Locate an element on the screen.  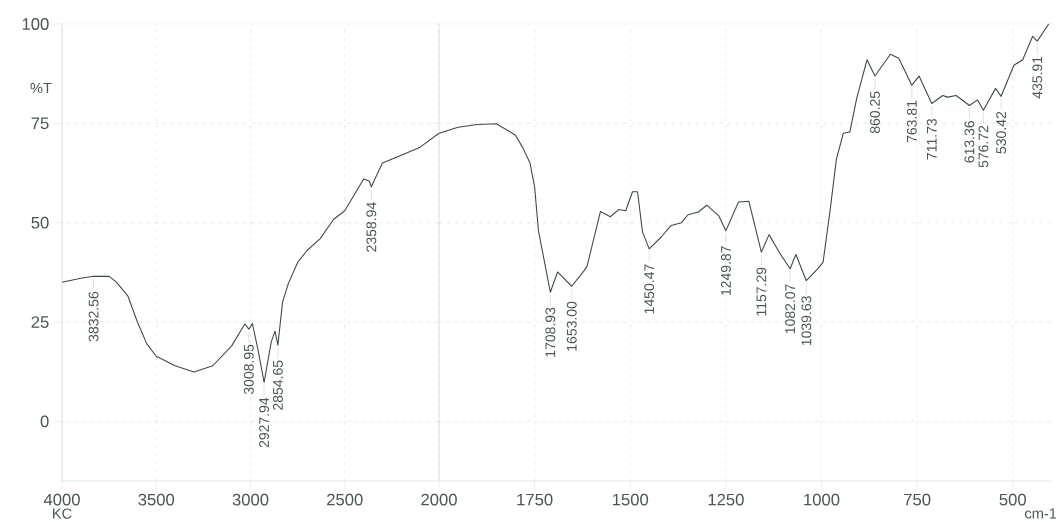
annotation: 3008.95 is located at coordinates (248, 369).